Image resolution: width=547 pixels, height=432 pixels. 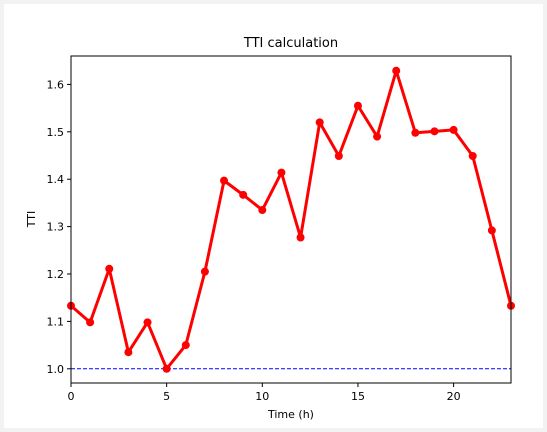 What do you see at coordinates (262, 396) in the screenshot?
I see `x-tick-label: 10` at bounding box center [262, 396].